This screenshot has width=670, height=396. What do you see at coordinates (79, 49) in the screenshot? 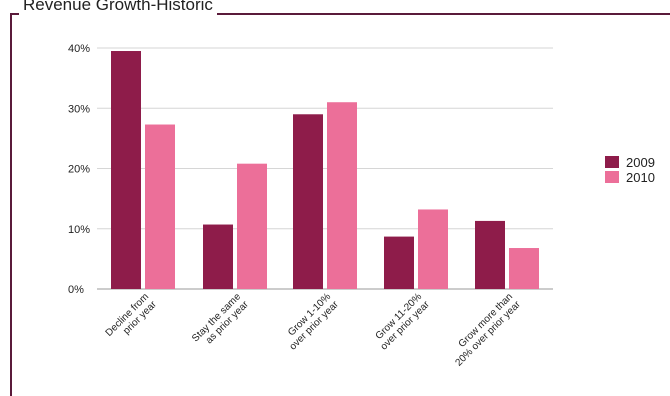
I see `y-tick-label: 40%` at bounding box center [79, 49].